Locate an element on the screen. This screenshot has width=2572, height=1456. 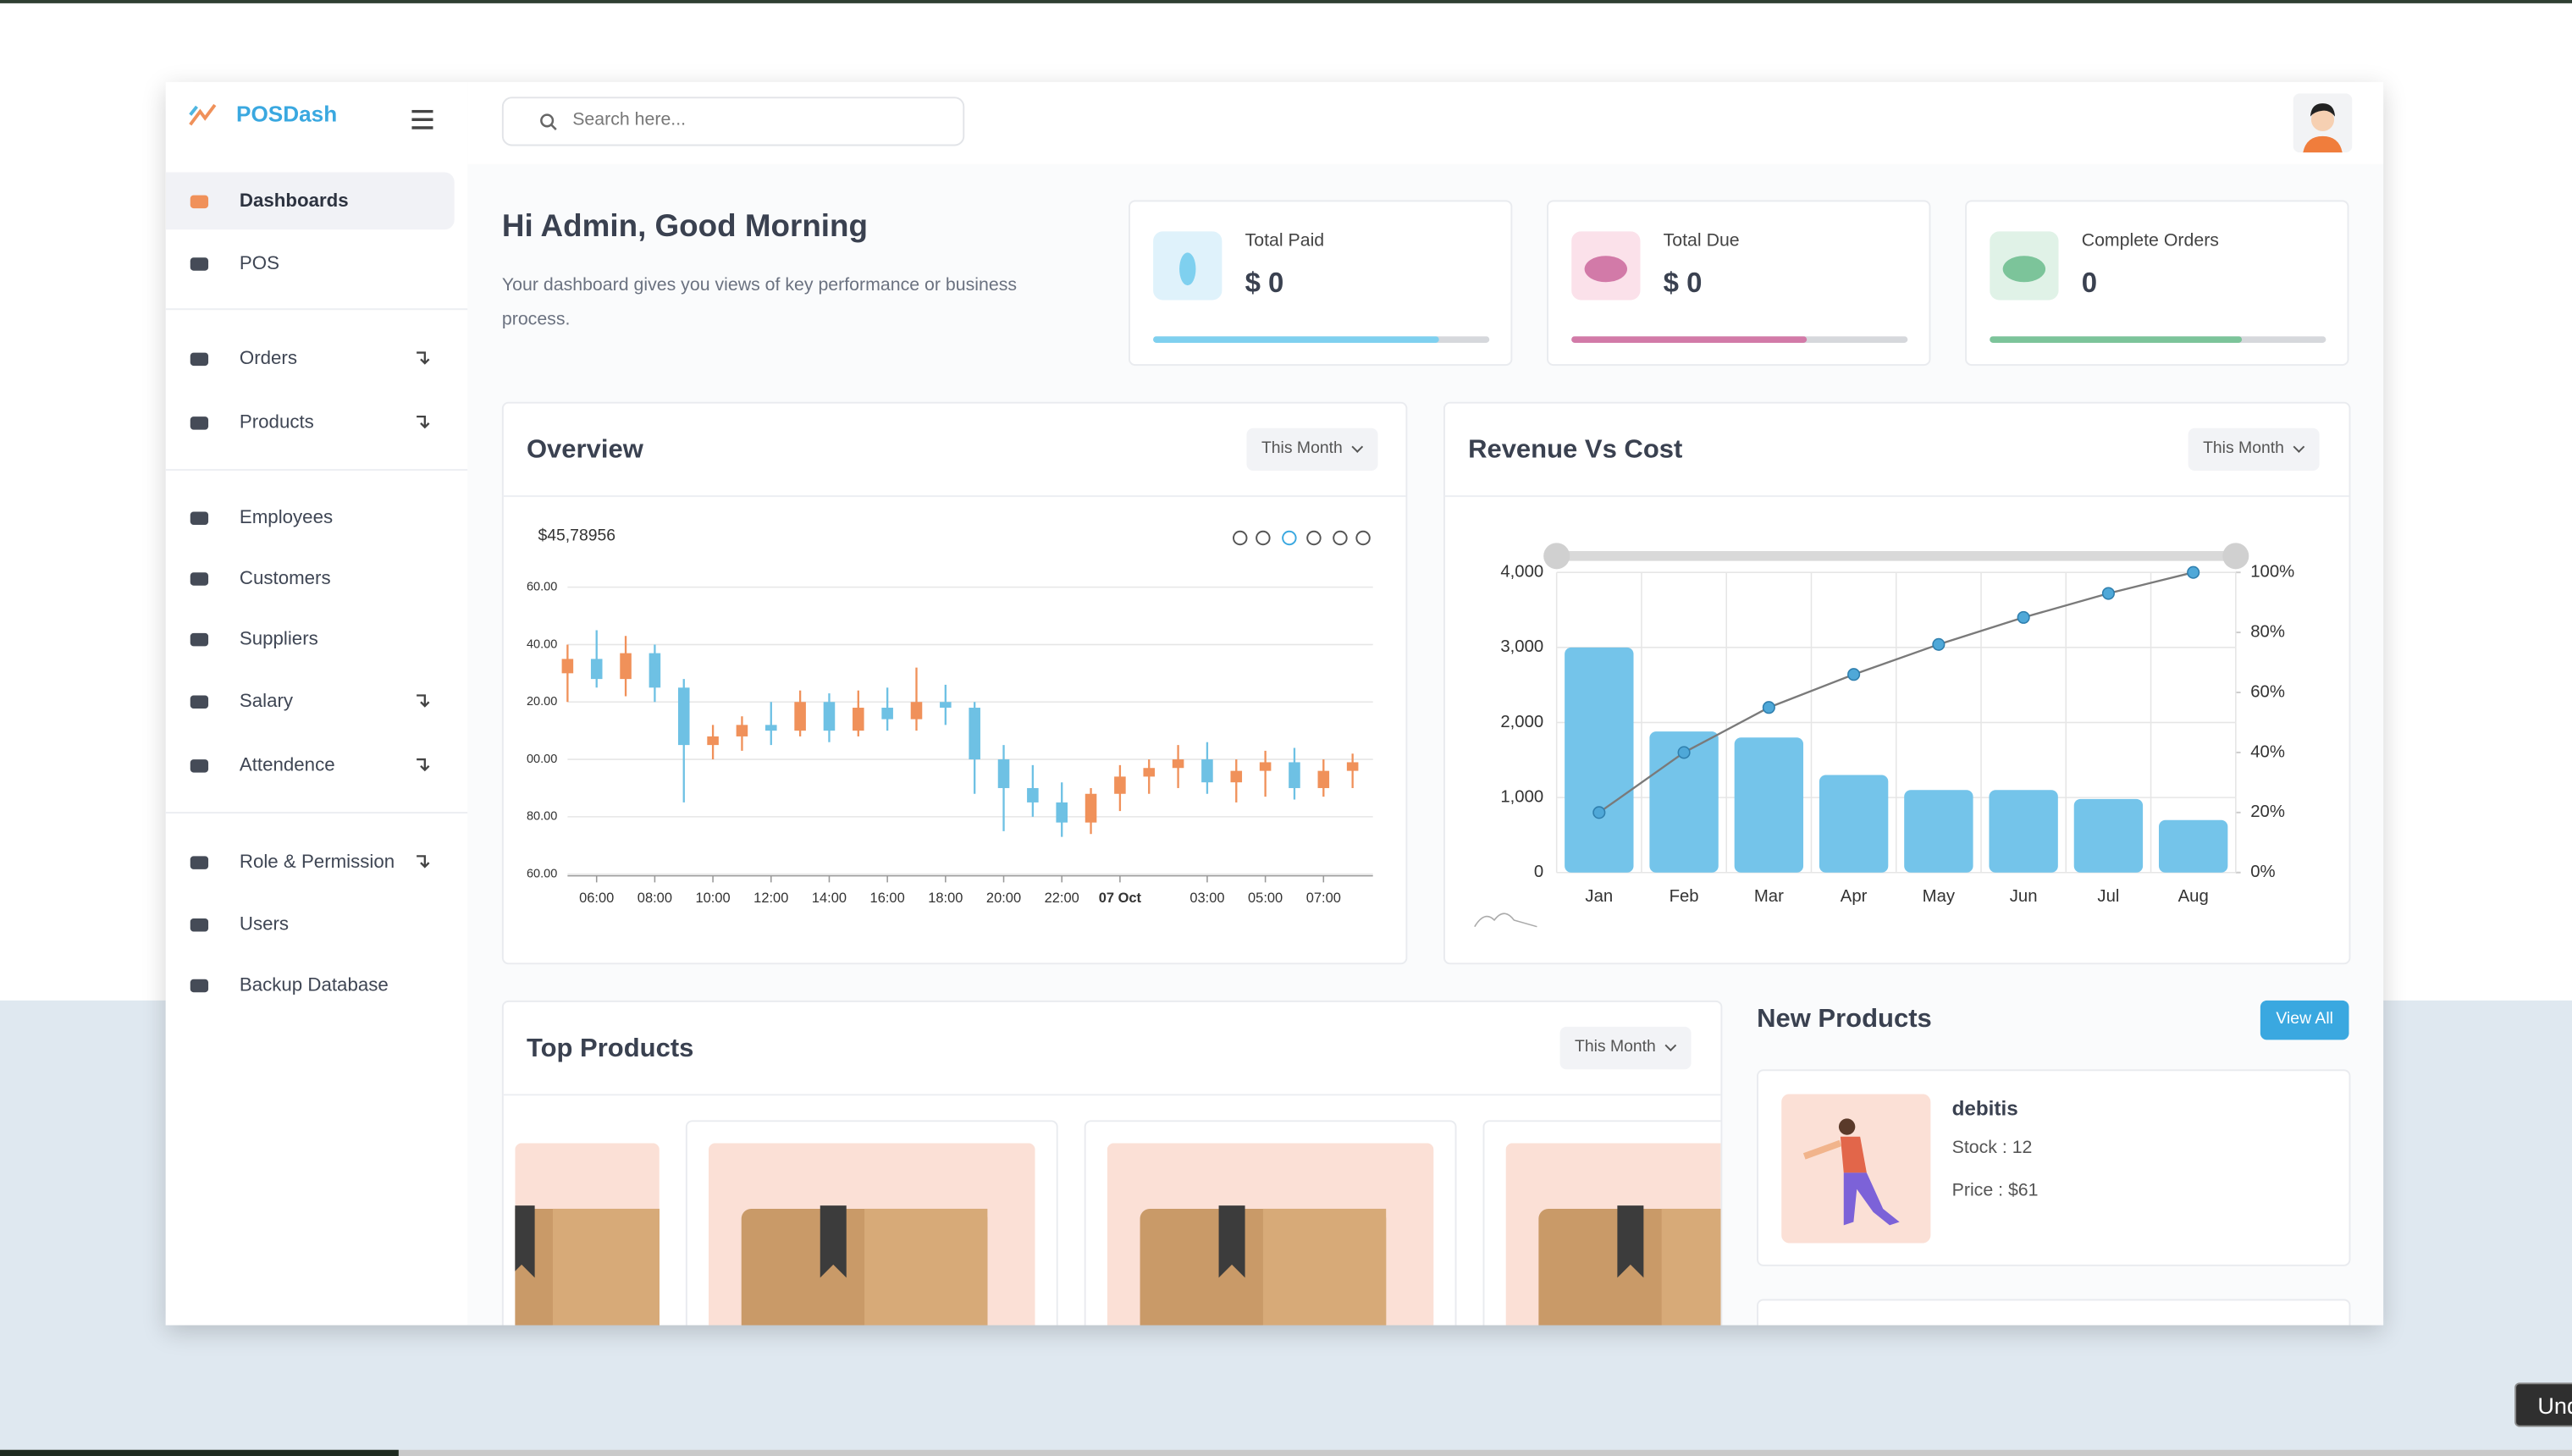
x-tick-label: 05:00 is located at coordinates (1265, 899).